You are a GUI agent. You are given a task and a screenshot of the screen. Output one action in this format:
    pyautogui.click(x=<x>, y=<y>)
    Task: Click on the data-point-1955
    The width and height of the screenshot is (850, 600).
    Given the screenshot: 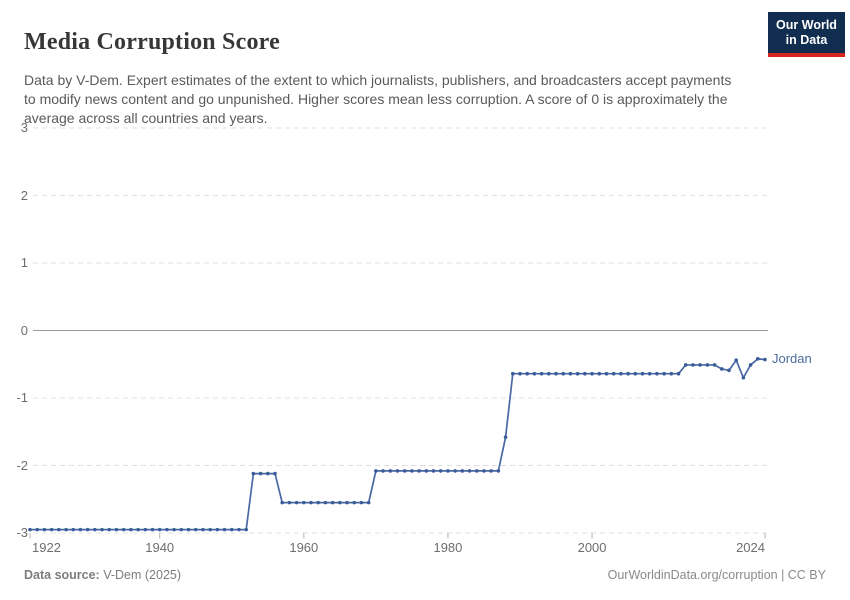 What is the action you would take?
    pyautogui.click(x=267, y=473)
    